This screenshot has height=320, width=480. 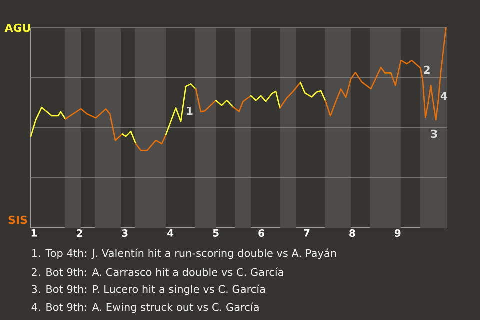 I want to click on x-tick-label: 1, so click(x=34, y=233).